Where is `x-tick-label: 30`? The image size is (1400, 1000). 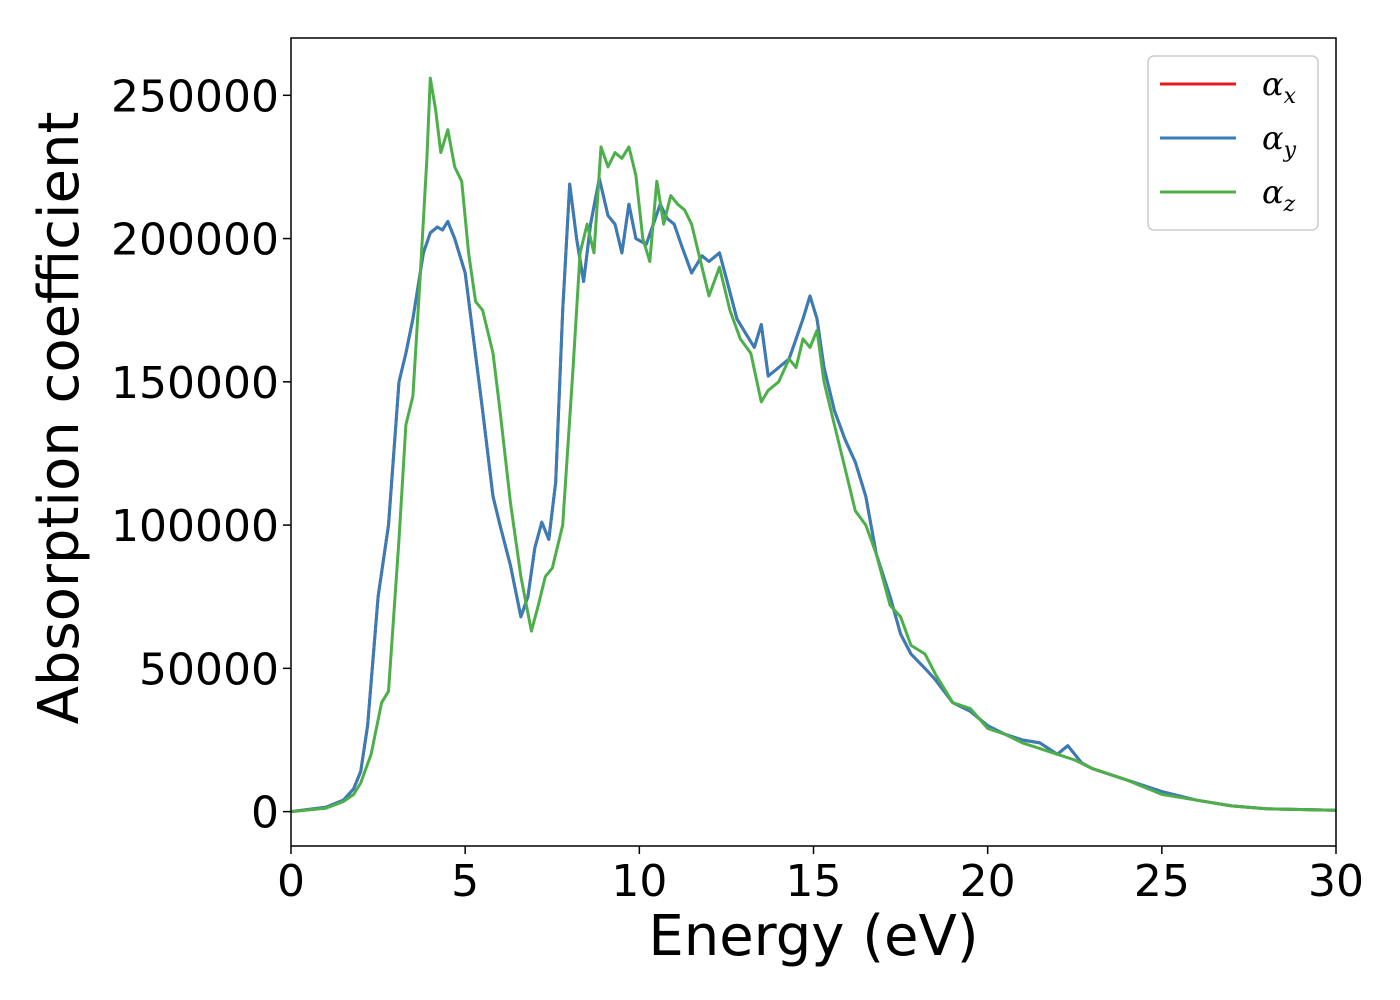 x-tick-label: 30 is located at coordinates (1336, 881).